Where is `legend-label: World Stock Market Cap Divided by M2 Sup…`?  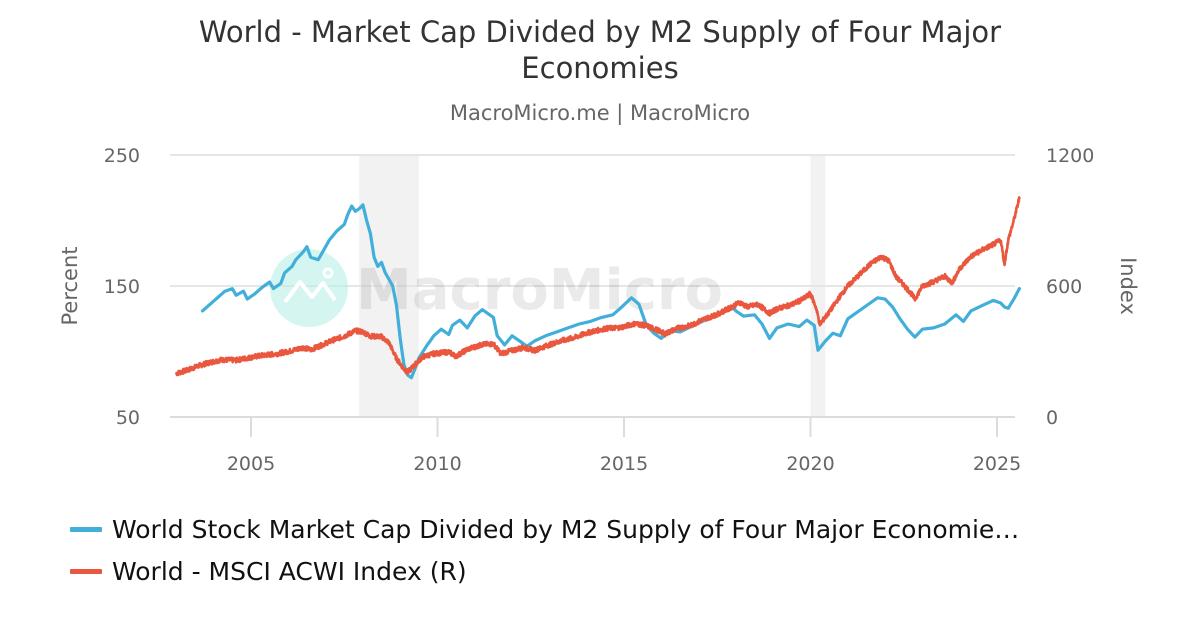
legend-label: World Stock Market Cap Divided by M2 Sup… is located at coordinates (566, 529).